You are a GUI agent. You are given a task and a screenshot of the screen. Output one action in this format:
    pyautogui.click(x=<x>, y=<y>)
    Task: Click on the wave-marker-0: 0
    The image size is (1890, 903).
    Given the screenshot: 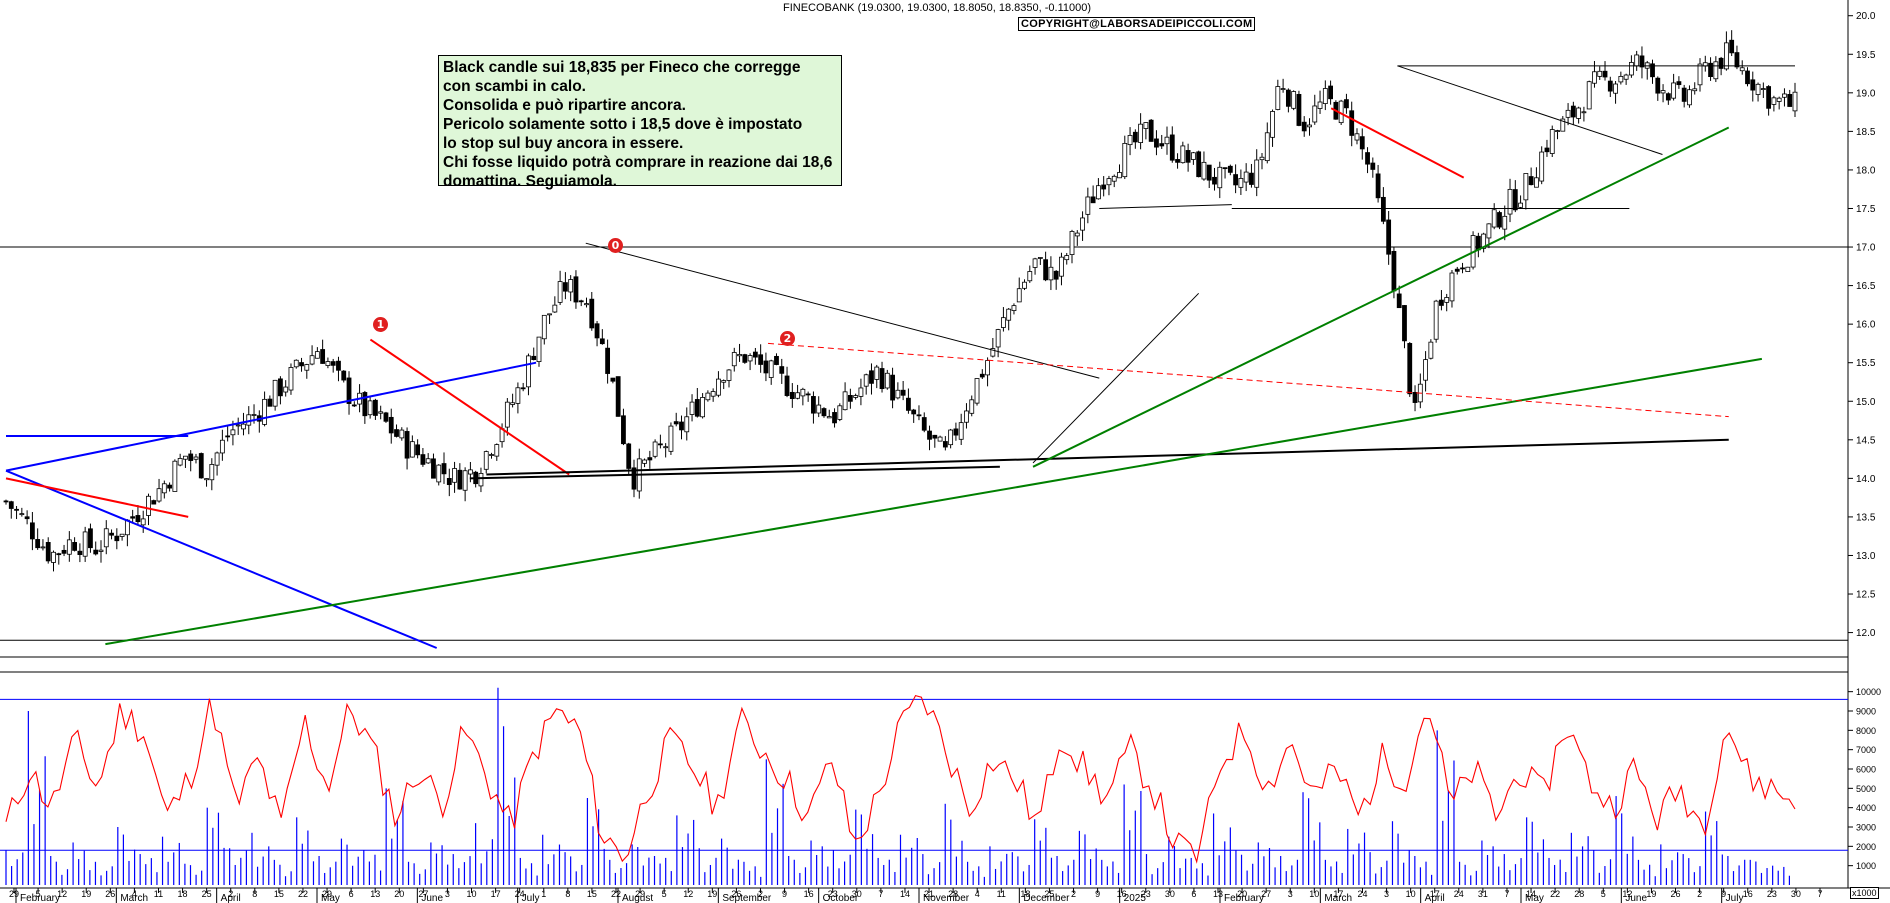 What is the action you would take?
    pyautogui.click(x=615, y=245)
    